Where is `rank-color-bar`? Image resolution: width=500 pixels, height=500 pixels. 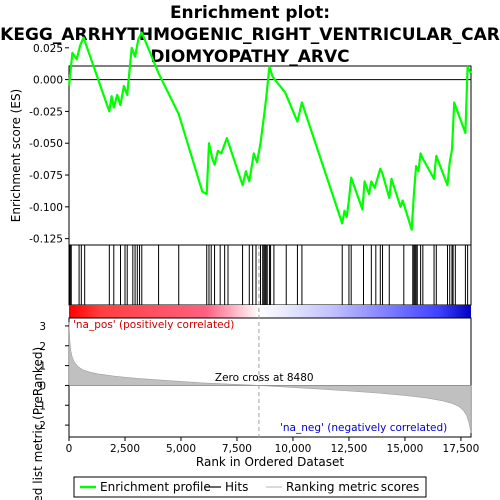
rank-color-bar is located at coordinates (270, 311).